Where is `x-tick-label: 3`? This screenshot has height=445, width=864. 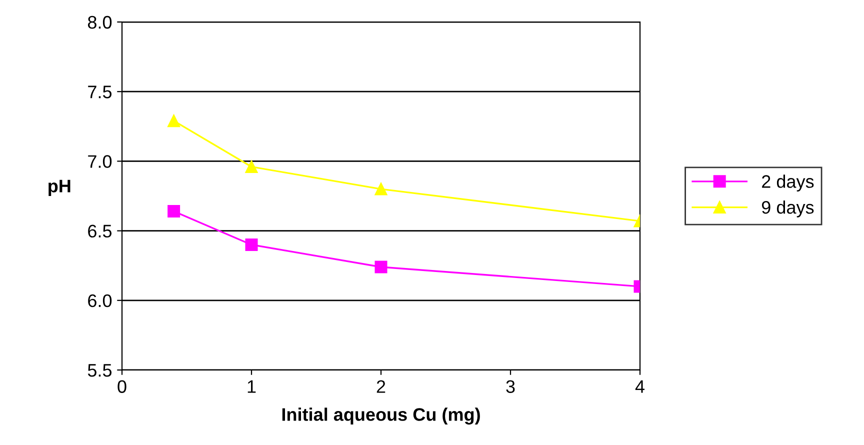
x-tick-label: 3 is located at coordinates (510, 386).